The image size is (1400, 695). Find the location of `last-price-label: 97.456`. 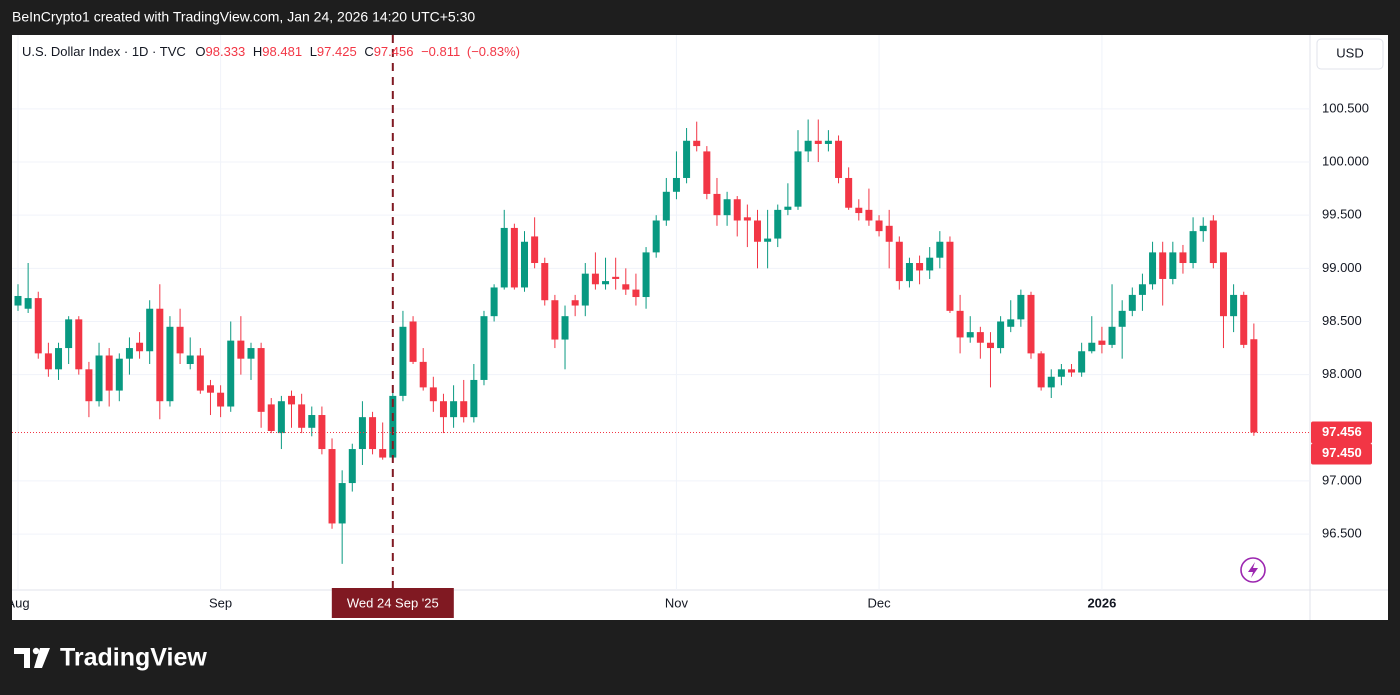

last-price-label: 97.456 is located at coordinates (1342, 431).